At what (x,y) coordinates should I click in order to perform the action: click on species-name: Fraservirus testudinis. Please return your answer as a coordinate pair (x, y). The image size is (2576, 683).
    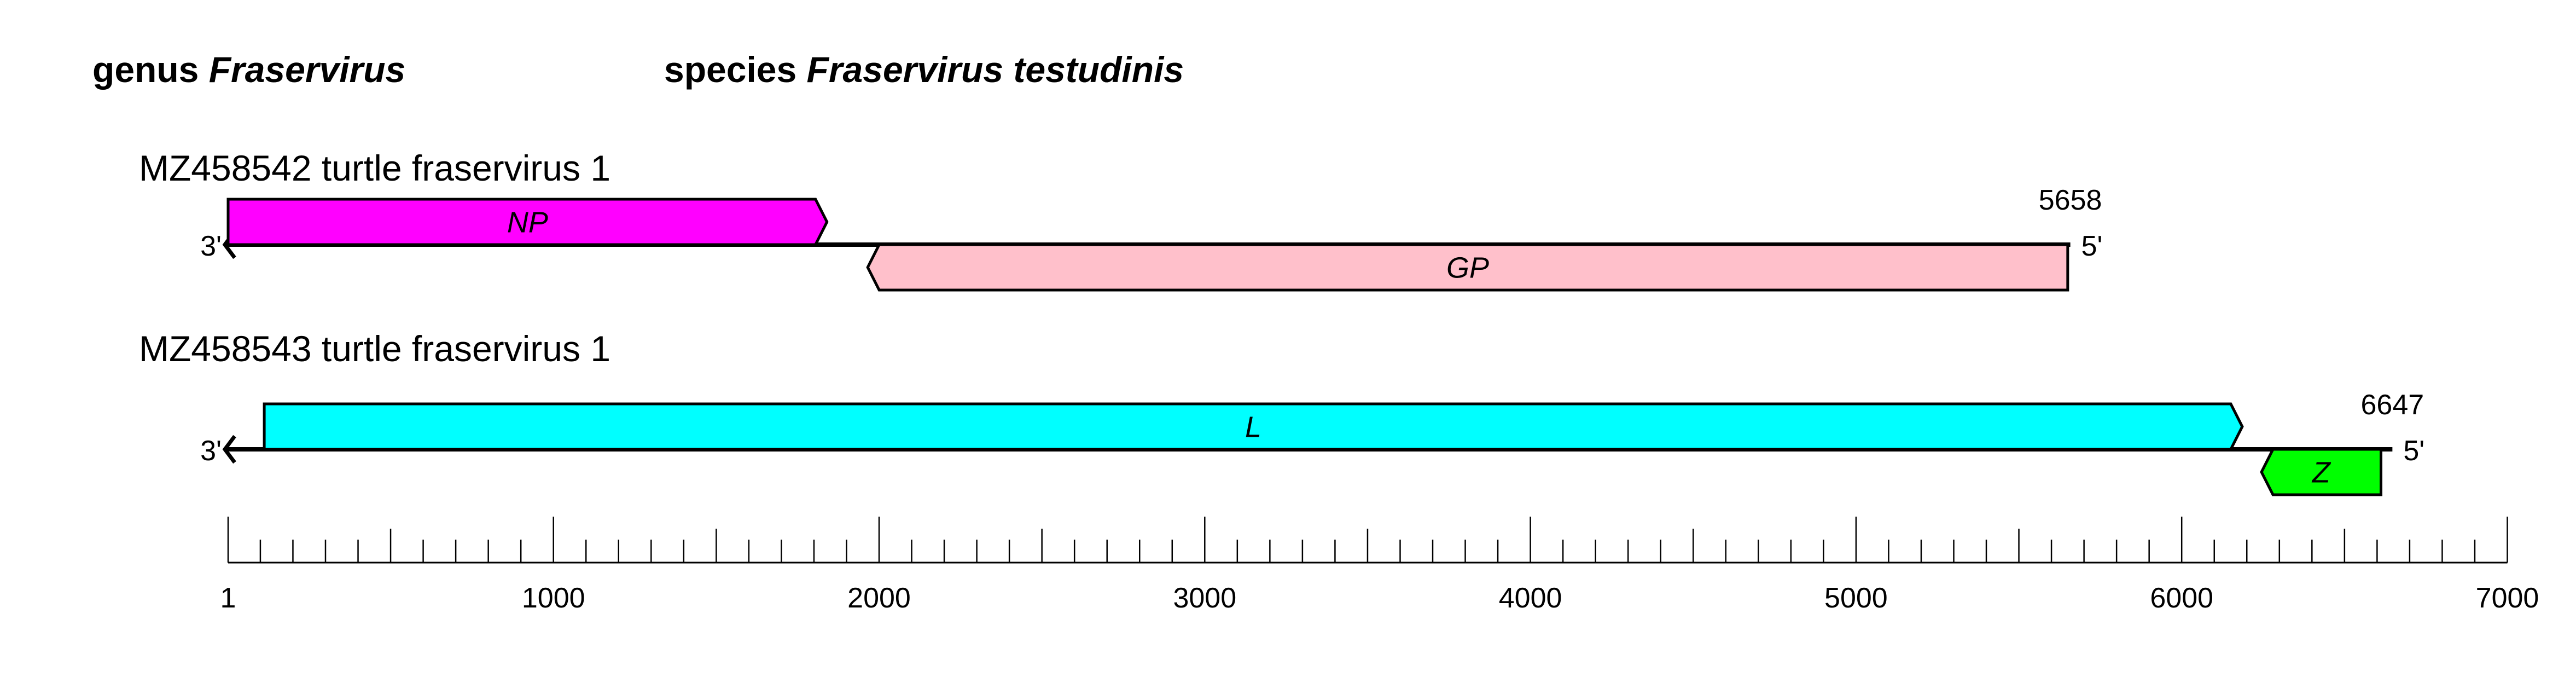
    Looking at the image, I should click on (995, 69).